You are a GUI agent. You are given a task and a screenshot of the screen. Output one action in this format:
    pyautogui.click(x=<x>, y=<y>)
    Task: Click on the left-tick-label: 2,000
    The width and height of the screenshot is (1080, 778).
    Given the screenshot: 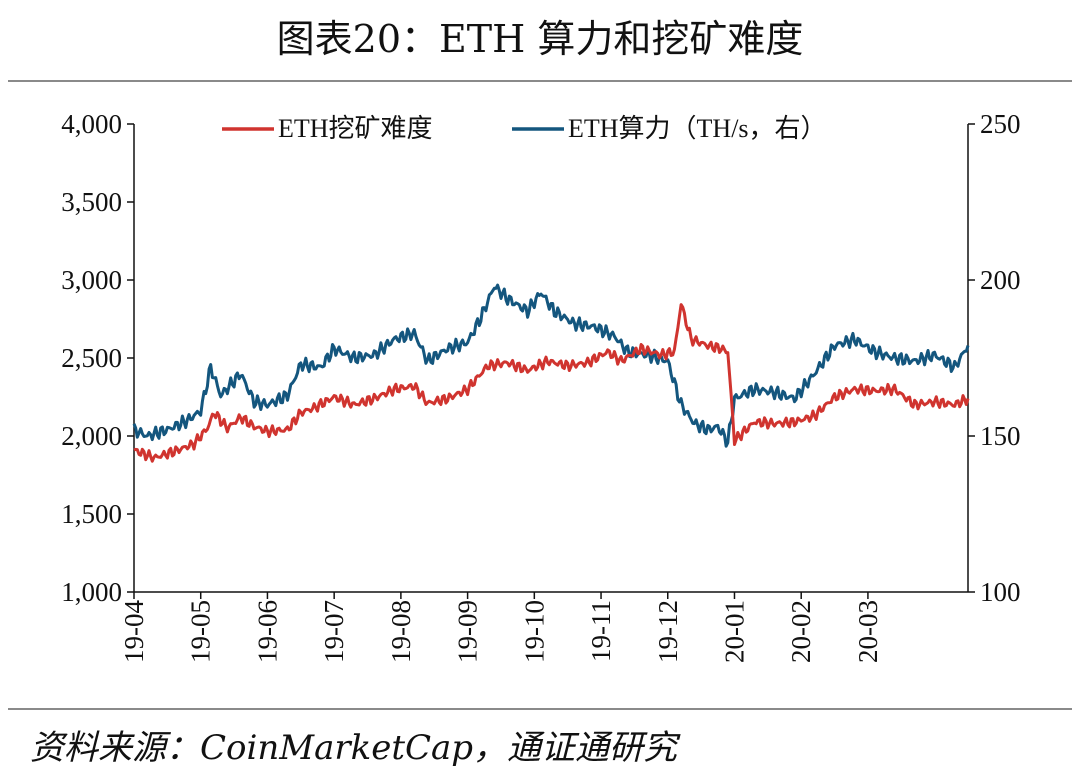 What is the action you would take?
    pyautogui.click(x=91, y=436)
    